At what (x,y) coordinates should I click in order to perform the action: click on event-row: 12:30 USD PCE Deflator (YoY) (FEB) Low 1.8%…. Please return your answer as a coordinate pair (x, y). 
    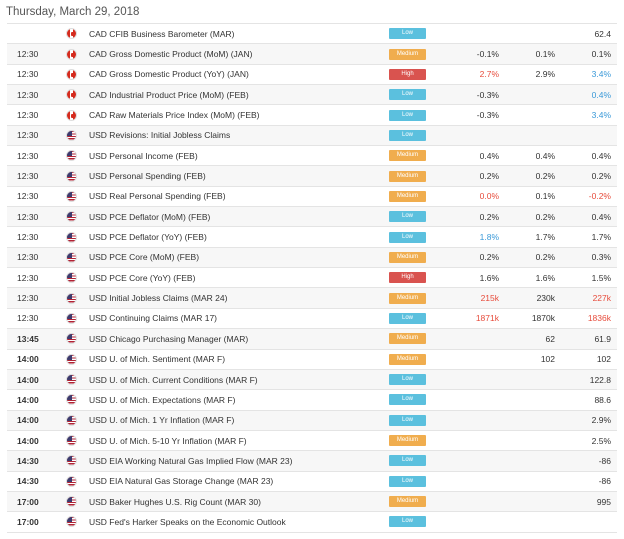
    Looking at the image, I should click on (312, 237).